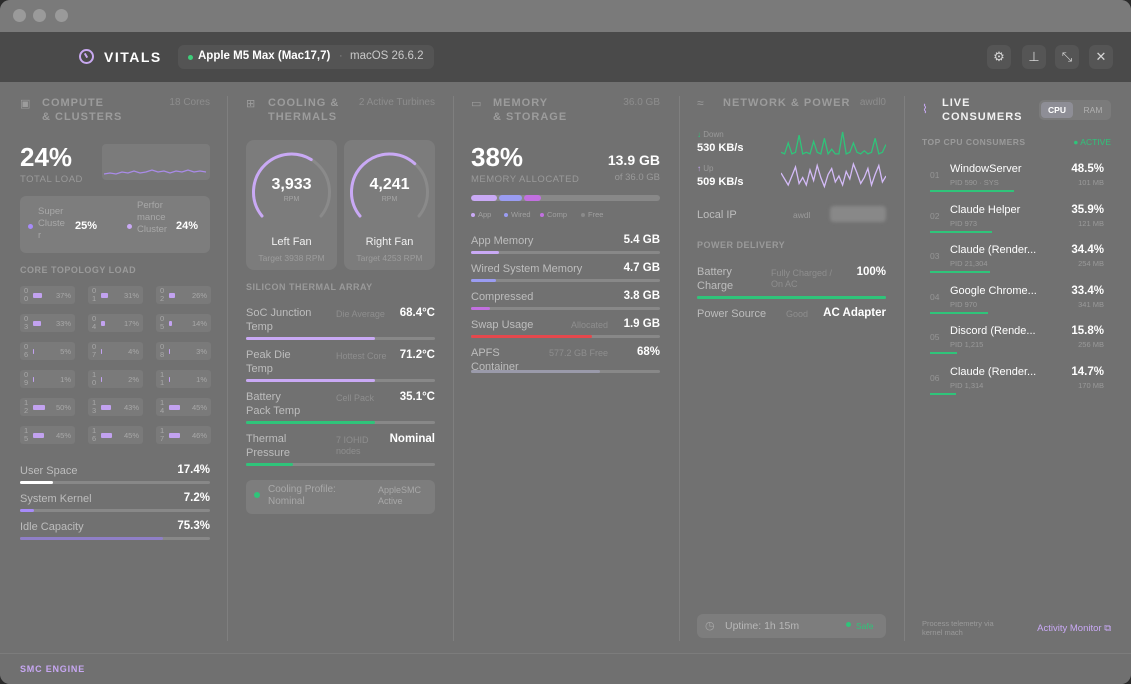 This screenshot has height=684, width=1131. What do you see at coordinates (61, 15) in the screenshot?
I see `zoom-traffic-light` at bounding box center [61, 15].